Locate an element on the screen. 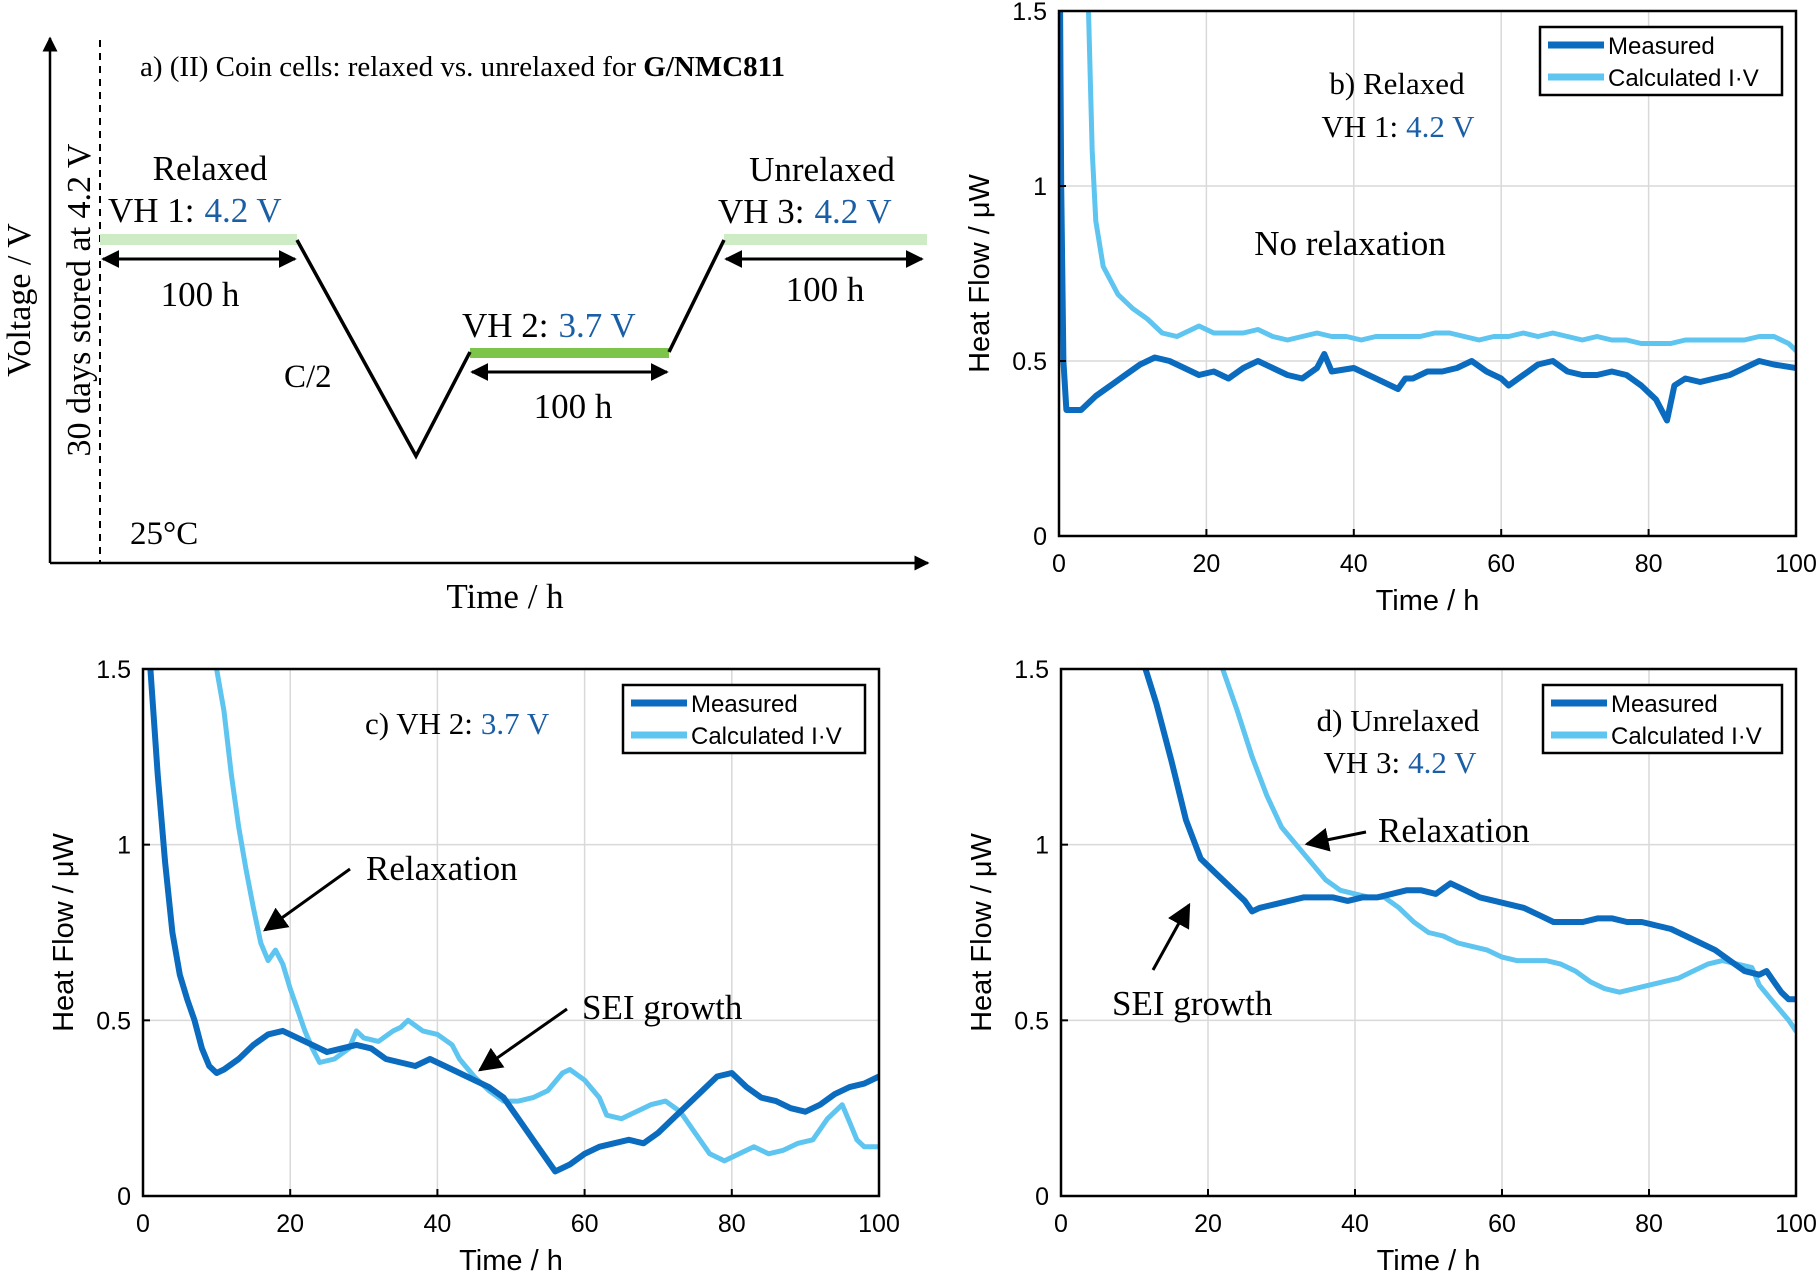  panel-c-x-tick-label: 60 is located at coordinates (585, 1224).